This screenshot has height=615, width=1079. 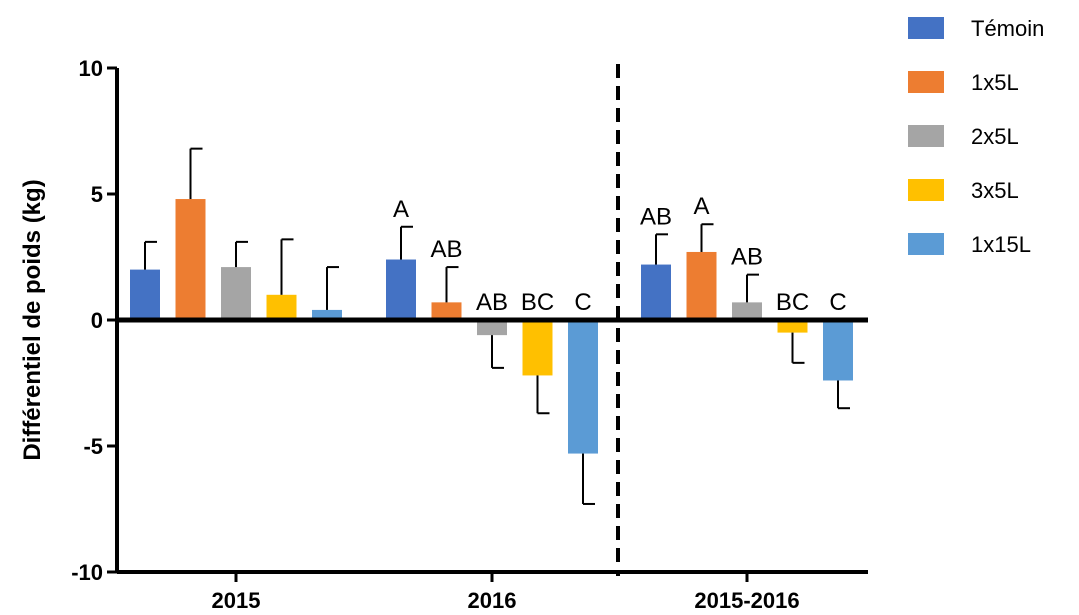 I want to click on error-bar-Témoin-2016, so click(x=406, y=242).